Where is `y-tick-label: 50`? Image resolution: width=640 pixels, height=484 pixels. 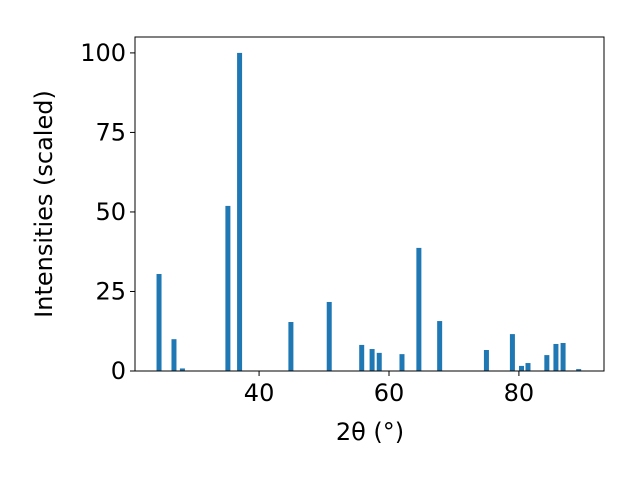
y-tick-label: 50 is located at coordinates (110, 212).